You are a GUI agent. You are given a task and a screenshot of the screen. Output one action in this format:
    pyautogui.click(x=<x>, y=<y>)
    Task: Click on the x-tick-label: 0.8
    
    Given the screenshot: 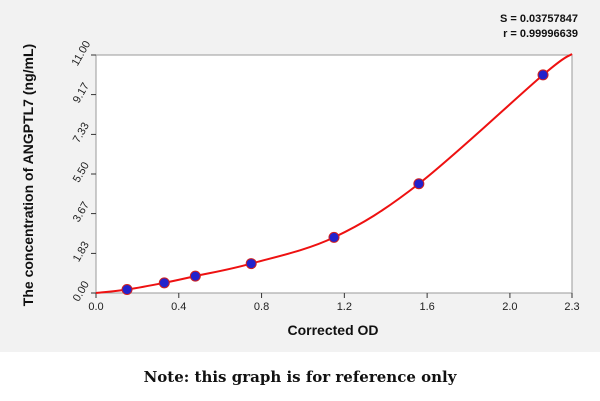 What is the action you would take?
    pyautogui.click(x=261, y=307)
    